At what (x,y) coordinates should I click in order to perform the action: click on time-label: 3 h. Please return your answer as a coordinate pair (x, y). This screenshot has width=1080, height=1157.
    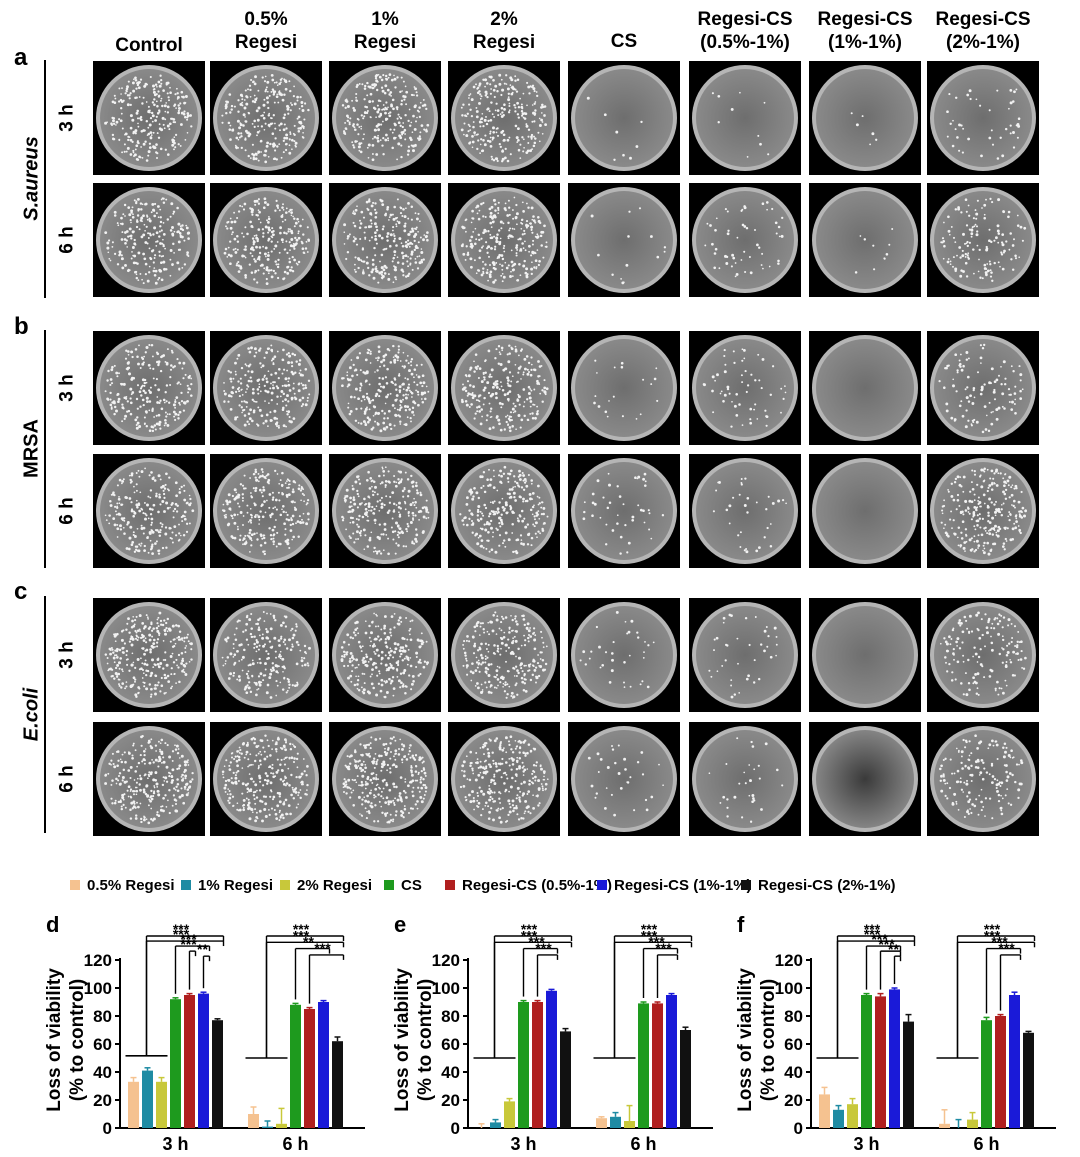
    Looking at the image, I should click on (68, 117).